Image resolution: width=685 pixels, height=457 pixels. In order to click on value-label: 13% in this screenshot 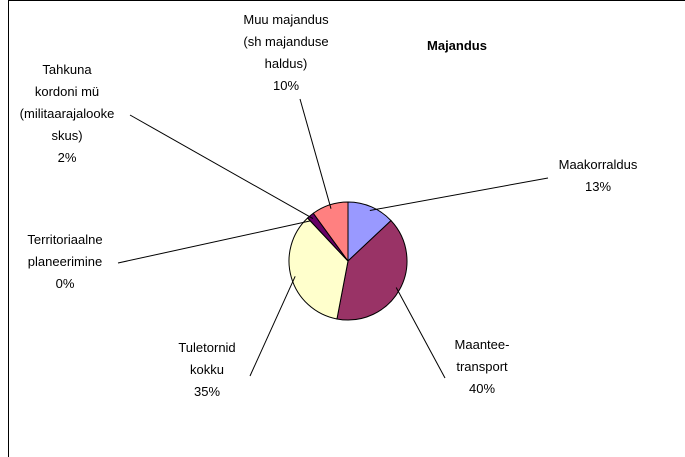, I will do `click(598, 186)`.